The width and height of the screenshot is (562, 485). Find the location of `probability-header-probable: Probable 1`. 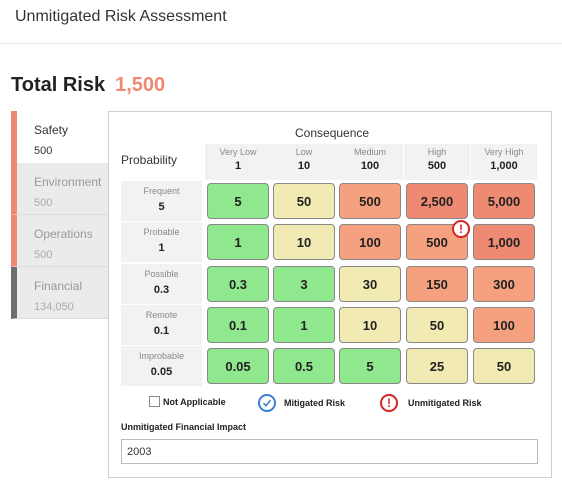

probability-header-probable: Probable 1 is located at coordinates (161, 242).